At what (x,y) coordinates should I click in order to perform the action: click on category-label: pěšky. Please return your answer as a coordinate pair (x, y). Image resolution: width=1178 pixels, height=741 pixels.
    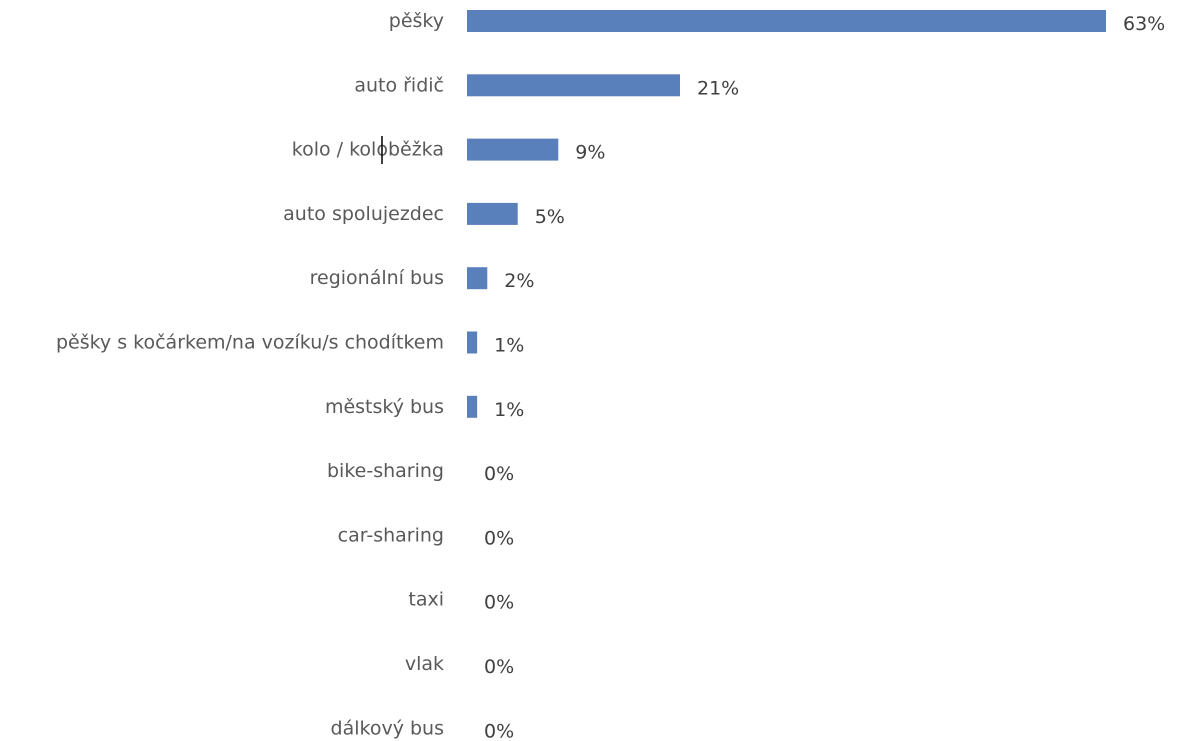
    Looking at the image, I should click on (416, 21).